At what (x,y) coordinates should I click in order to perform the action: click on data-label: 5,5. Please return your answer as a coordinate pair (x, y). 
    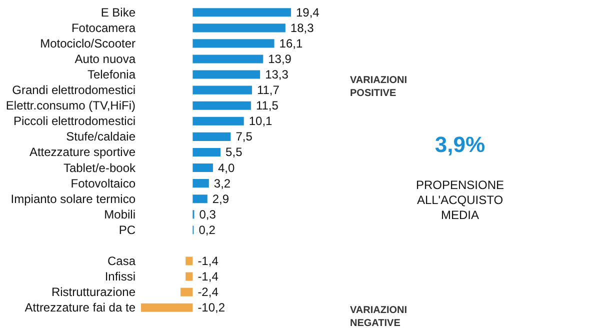
    Looking at the image, I should click on (234, 152).